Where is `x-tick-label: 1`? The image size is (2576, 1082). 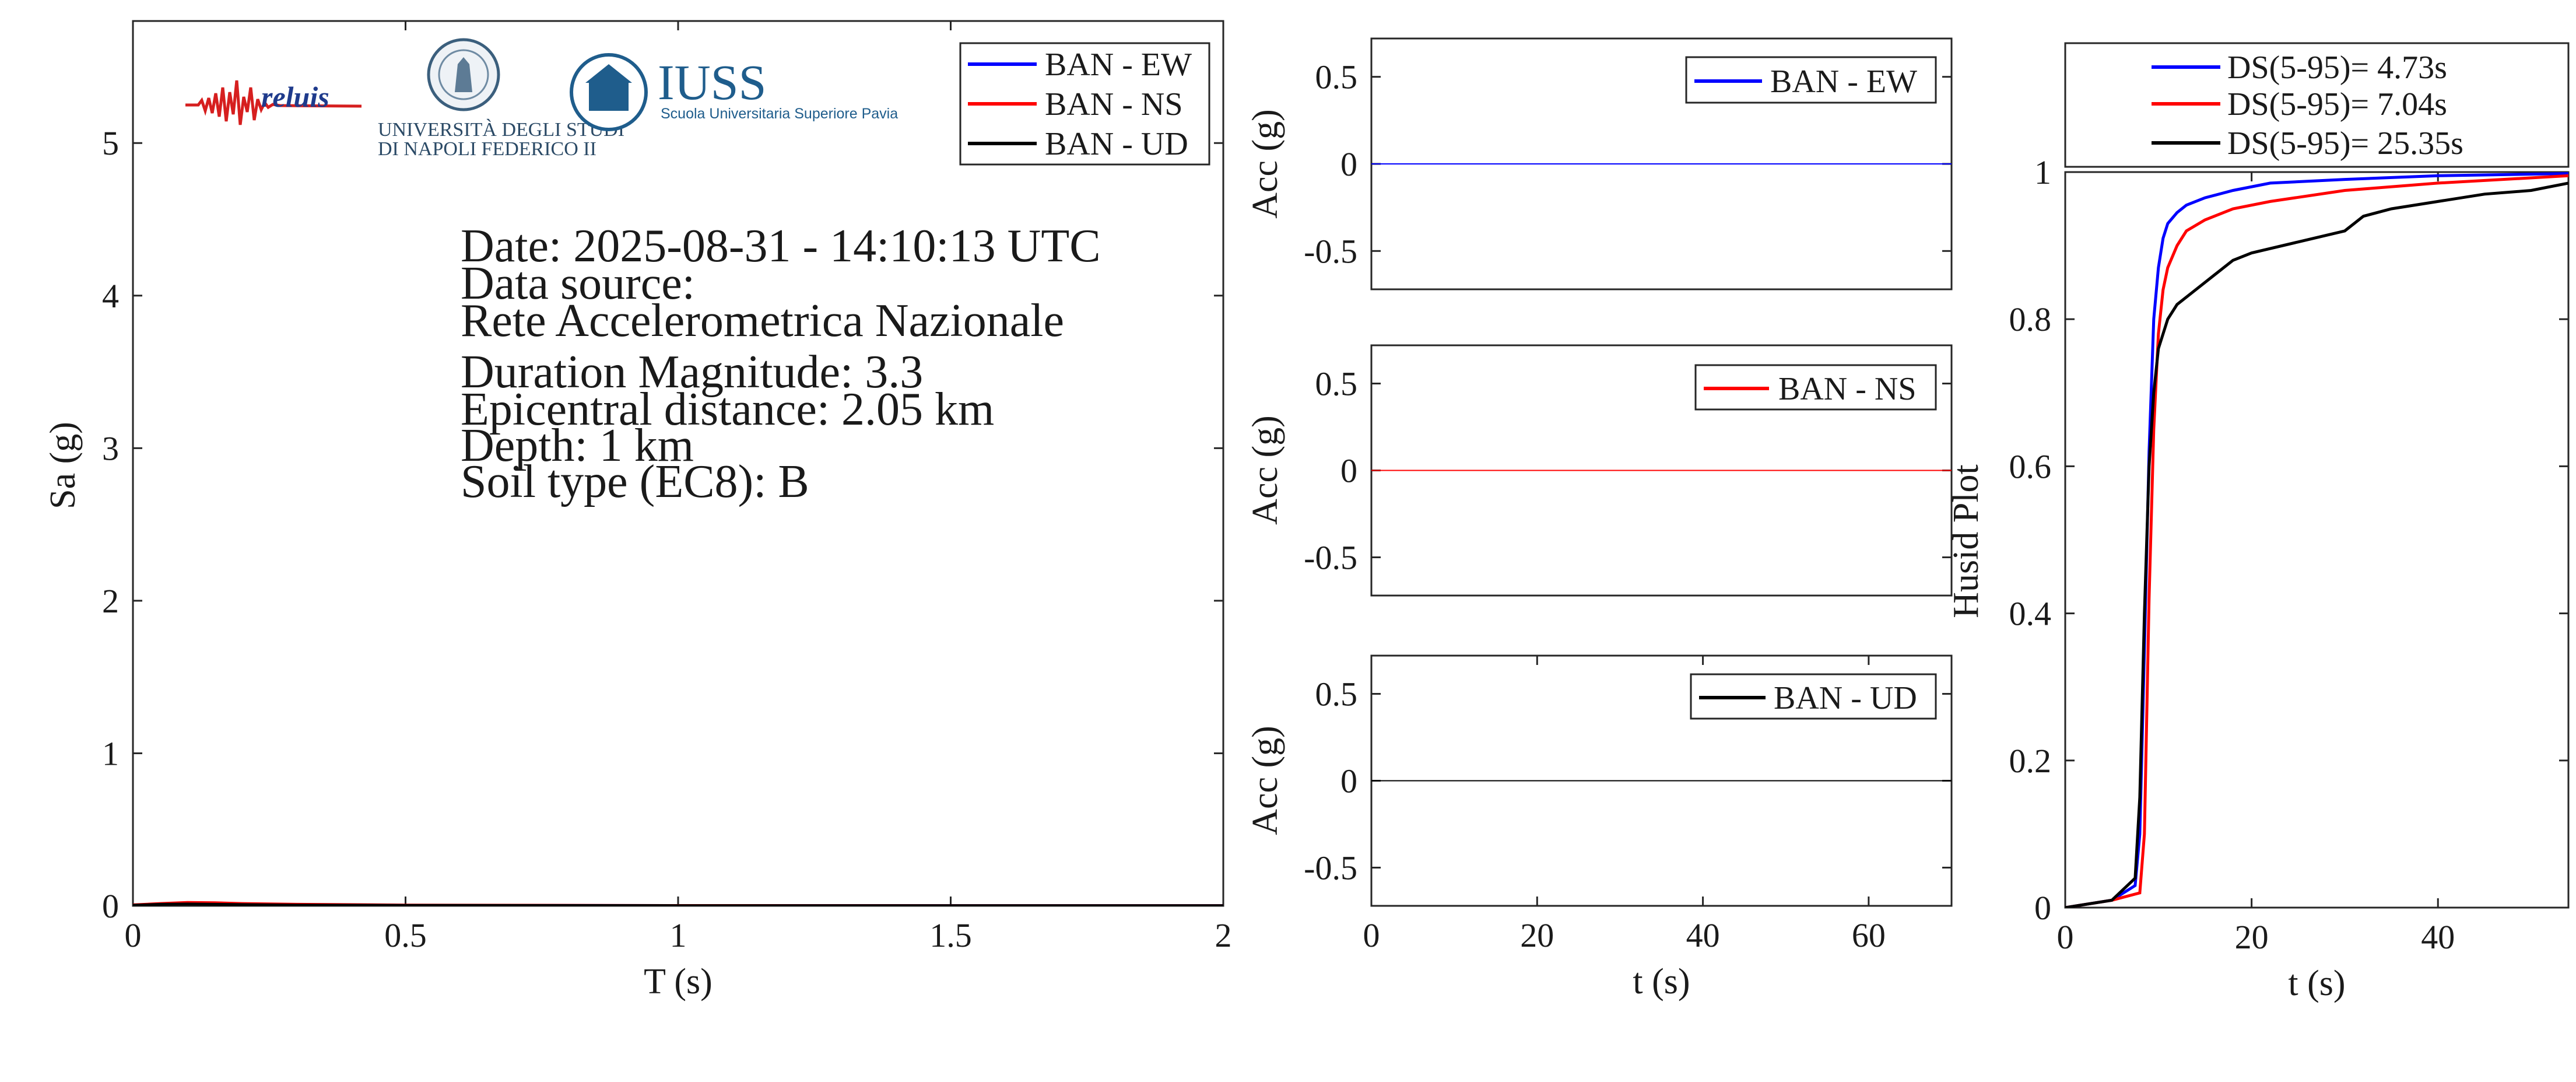
x-tick-label: 1 is located at coordinates (678, 935).